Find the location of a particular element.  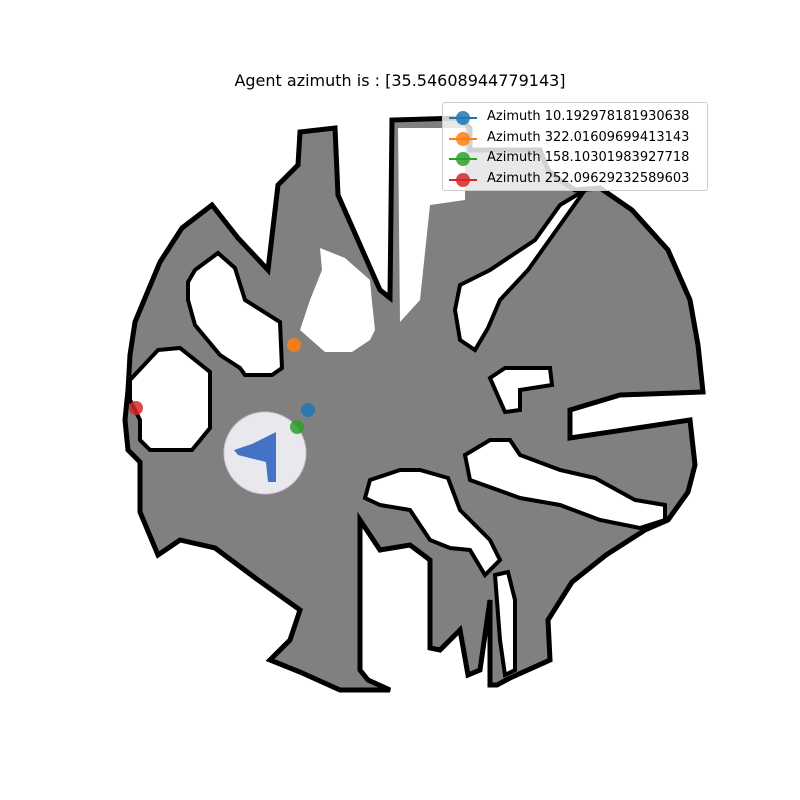

legend-entry: Azimuth 322.01609699413143 is located at coordinates (575, 138).